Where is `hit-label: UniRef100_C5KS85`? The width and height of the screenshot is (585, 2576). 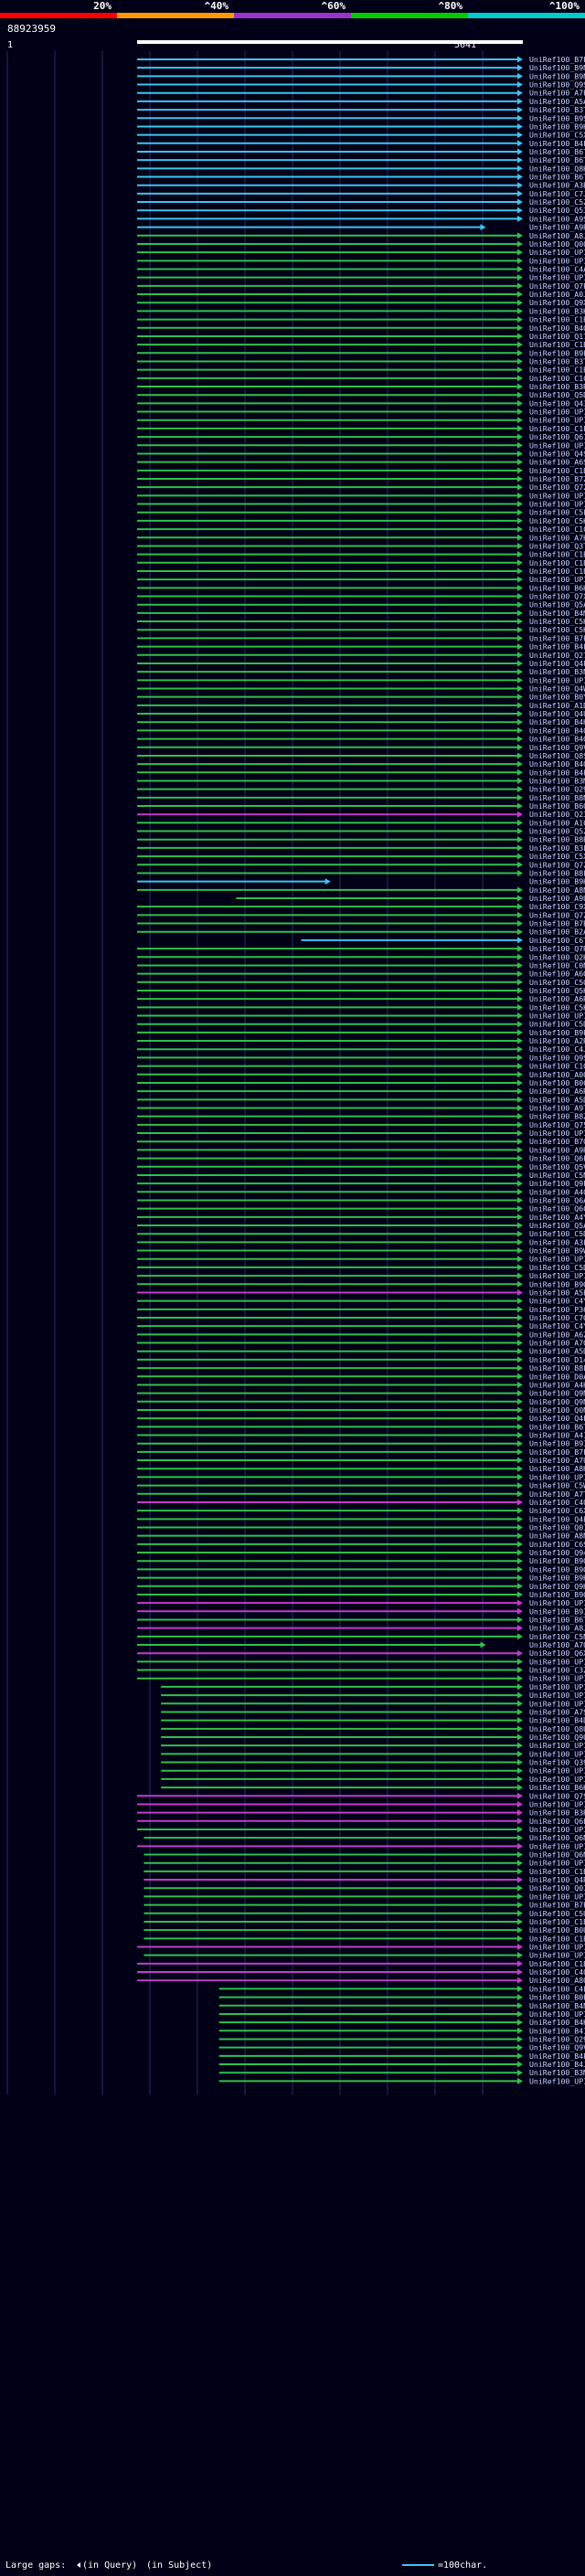
hit-label: UniRef100_C5KS85 is located at coordinates (557, 629).